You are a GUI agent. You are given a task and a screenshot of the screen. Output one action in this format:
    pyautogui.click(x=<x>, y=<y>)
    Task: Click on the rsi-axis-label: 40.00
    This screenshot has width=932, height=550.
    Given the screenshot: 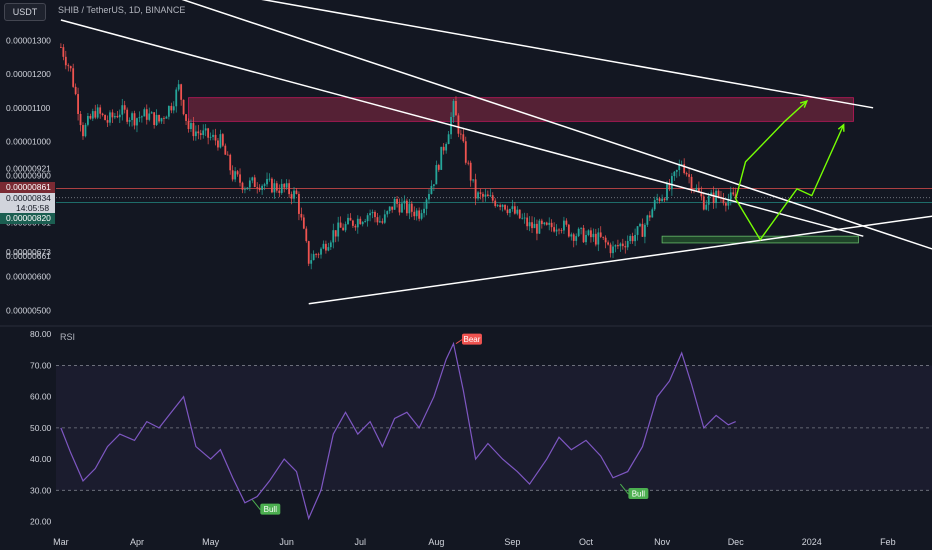 What is the action you would take?
    pyautogui.click(x=41, y=459)
    